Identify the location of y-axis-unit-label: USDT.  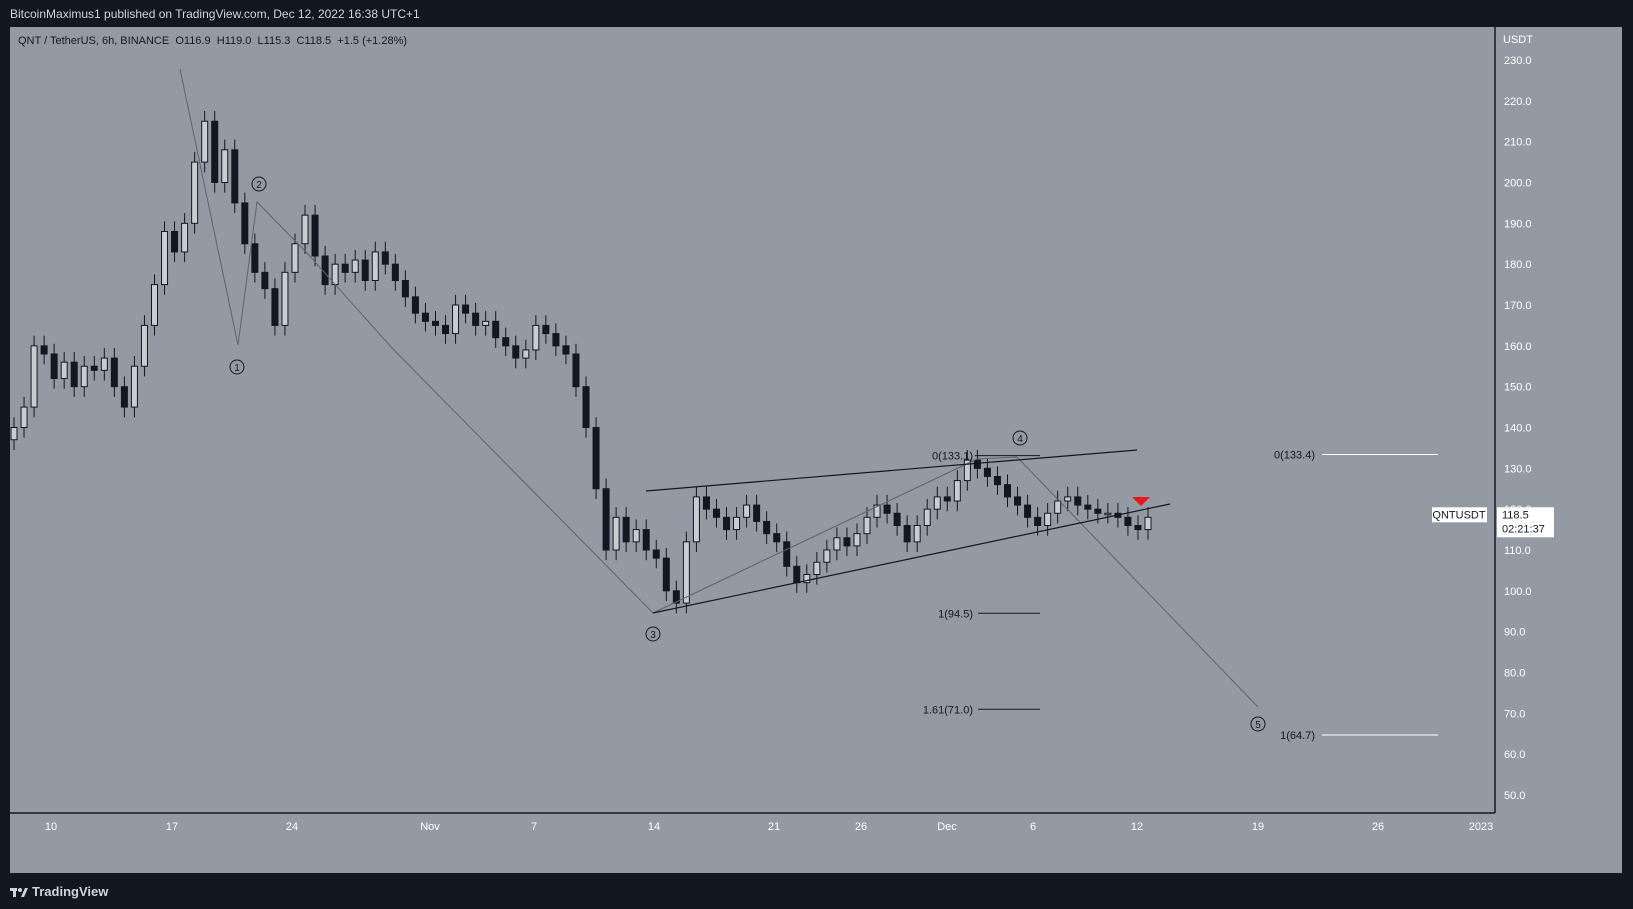
(1518, 40).